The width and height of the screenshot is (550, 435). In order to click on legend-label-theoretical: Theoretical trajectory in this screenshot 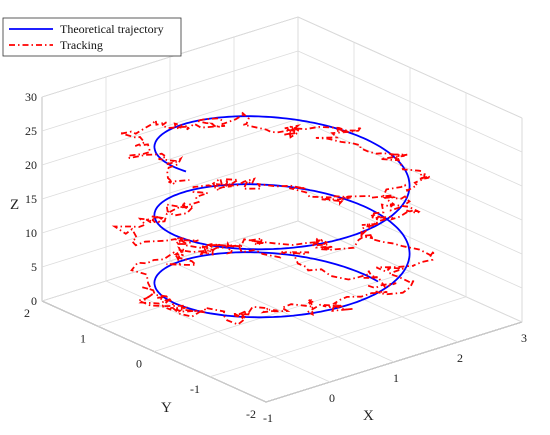, I will do `click(112, 29)`.